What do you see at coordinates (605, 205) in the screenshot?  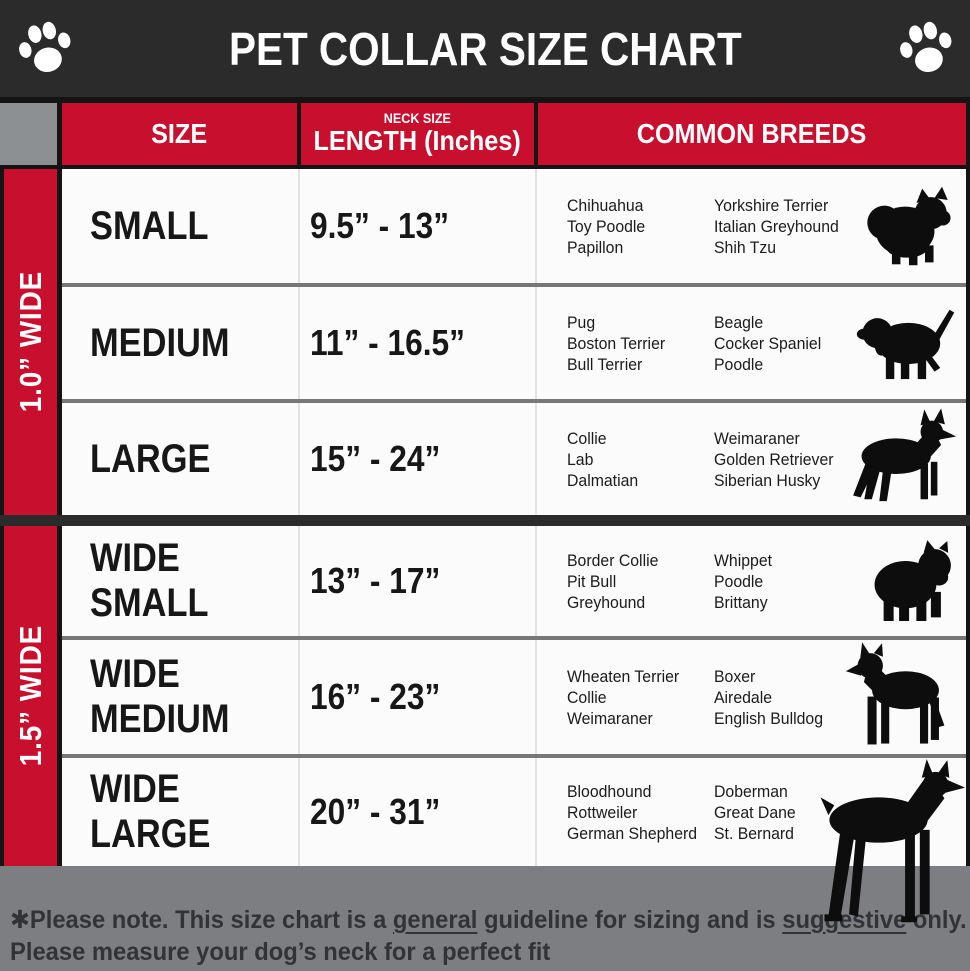 I see `breed-item: Chihuahua` at bounding box center [605, 205].